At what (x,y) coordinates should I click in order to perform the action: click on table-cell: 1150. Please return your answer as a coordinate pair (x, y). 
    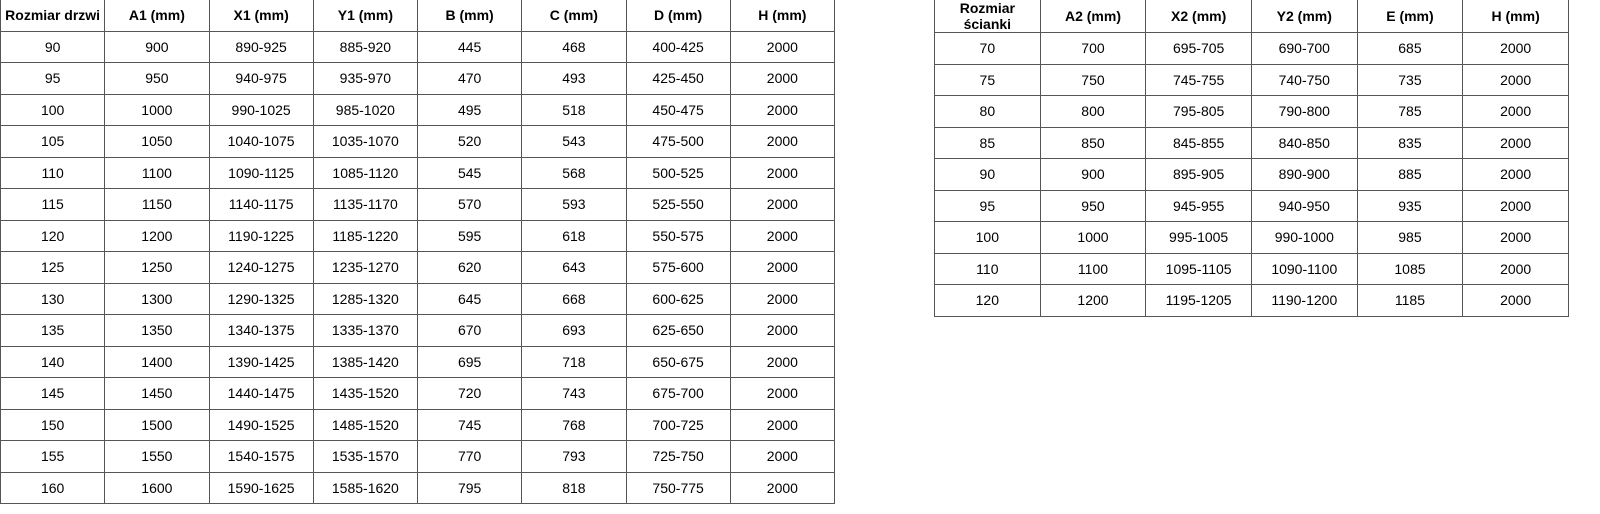
    Looking at the image, I should click on (157, 204).